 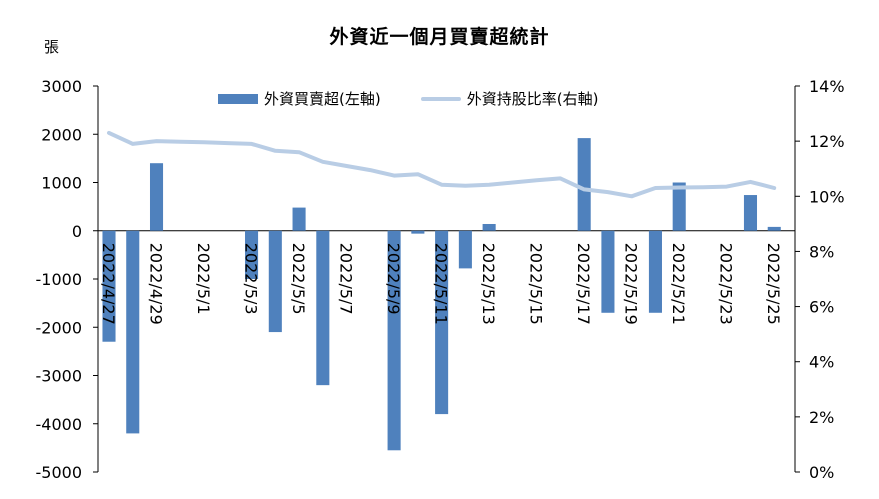 What do you see at coordinates (322, 99) in the screenshot?
I see `legend-bar-label: 外資買賣超(左軸)` at bounding box center [322, 99].